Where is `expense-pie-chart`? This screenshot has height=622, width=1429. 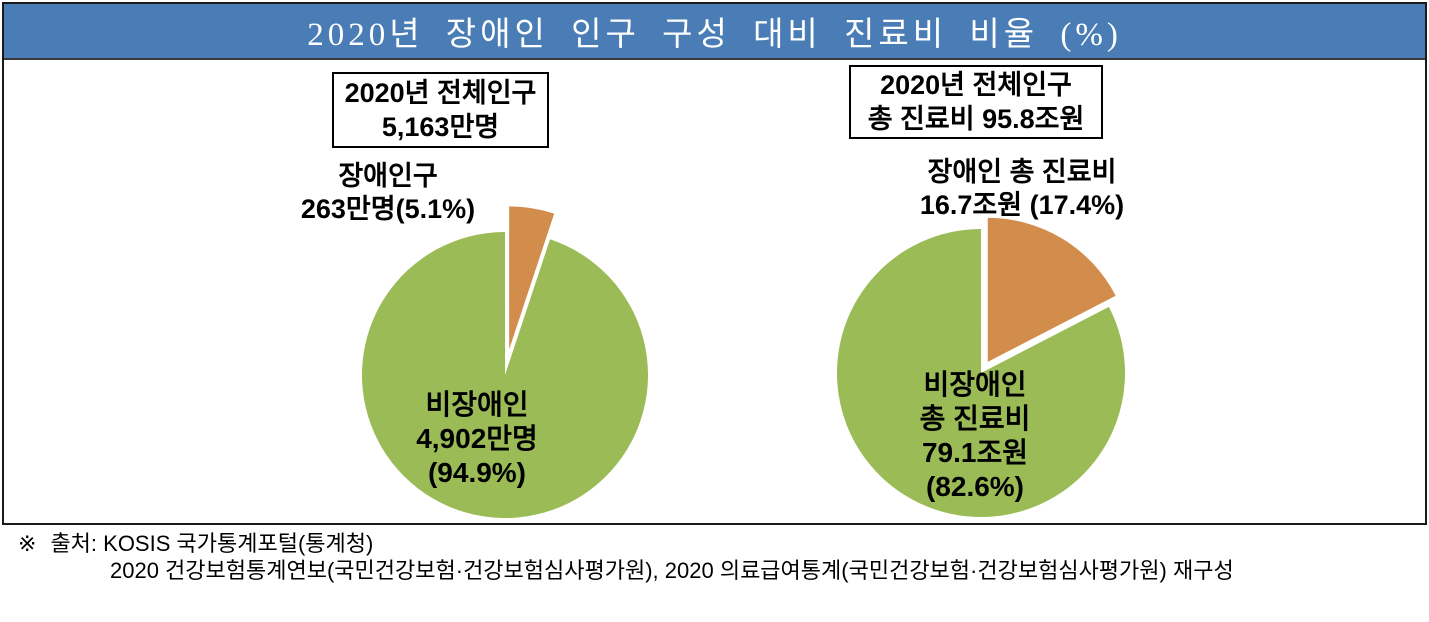 expense-pie-chart is located at coordinates (980, 367).